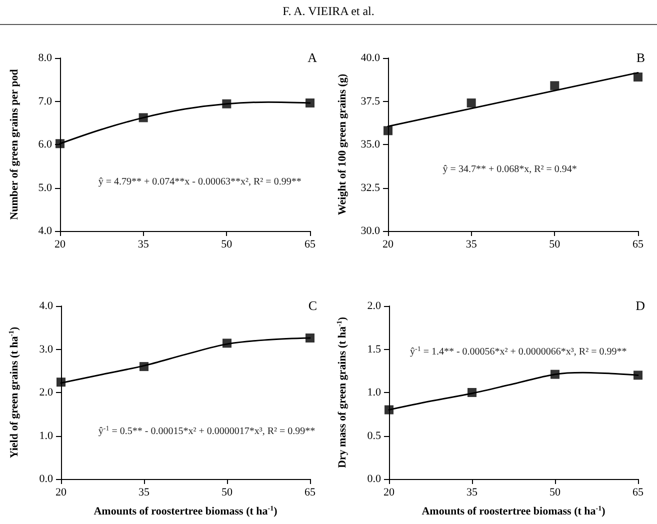  What do you see at coordinates (370, 188) in the screenshot?
I see `y-tick-label: 32.5` at bounding box center [370, 188].